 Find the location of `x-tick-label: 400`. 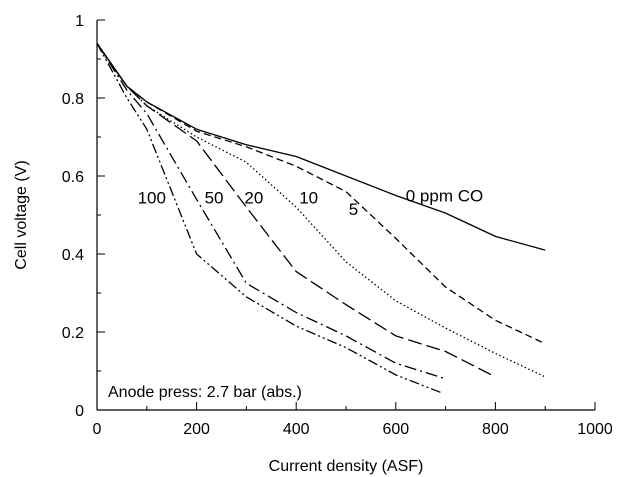

x-tick-label: 400 is located at coordinates (296, 429).